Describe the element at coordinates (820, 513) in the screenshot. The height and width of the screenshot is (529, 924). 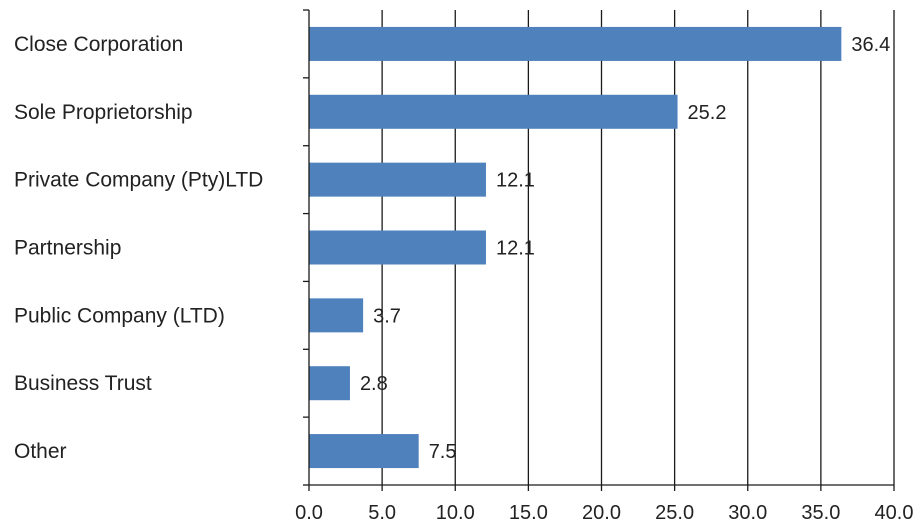
I see `x-tick-label: 35.0` at that location.